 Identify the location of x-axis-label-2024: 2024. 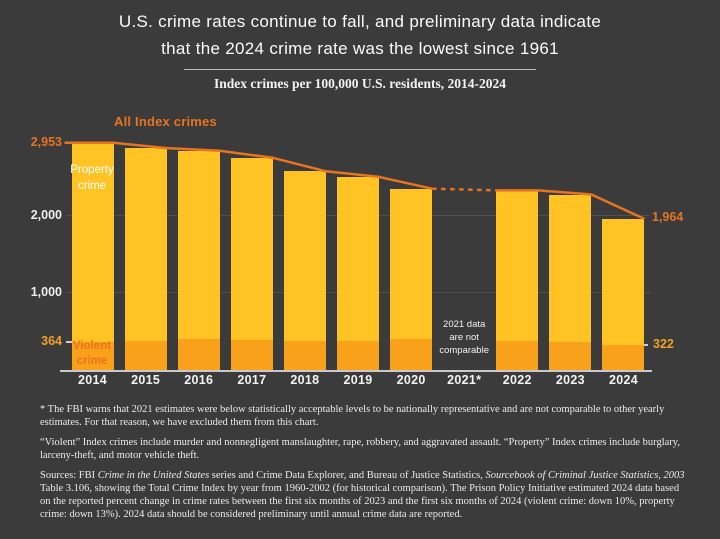
(623, 380).